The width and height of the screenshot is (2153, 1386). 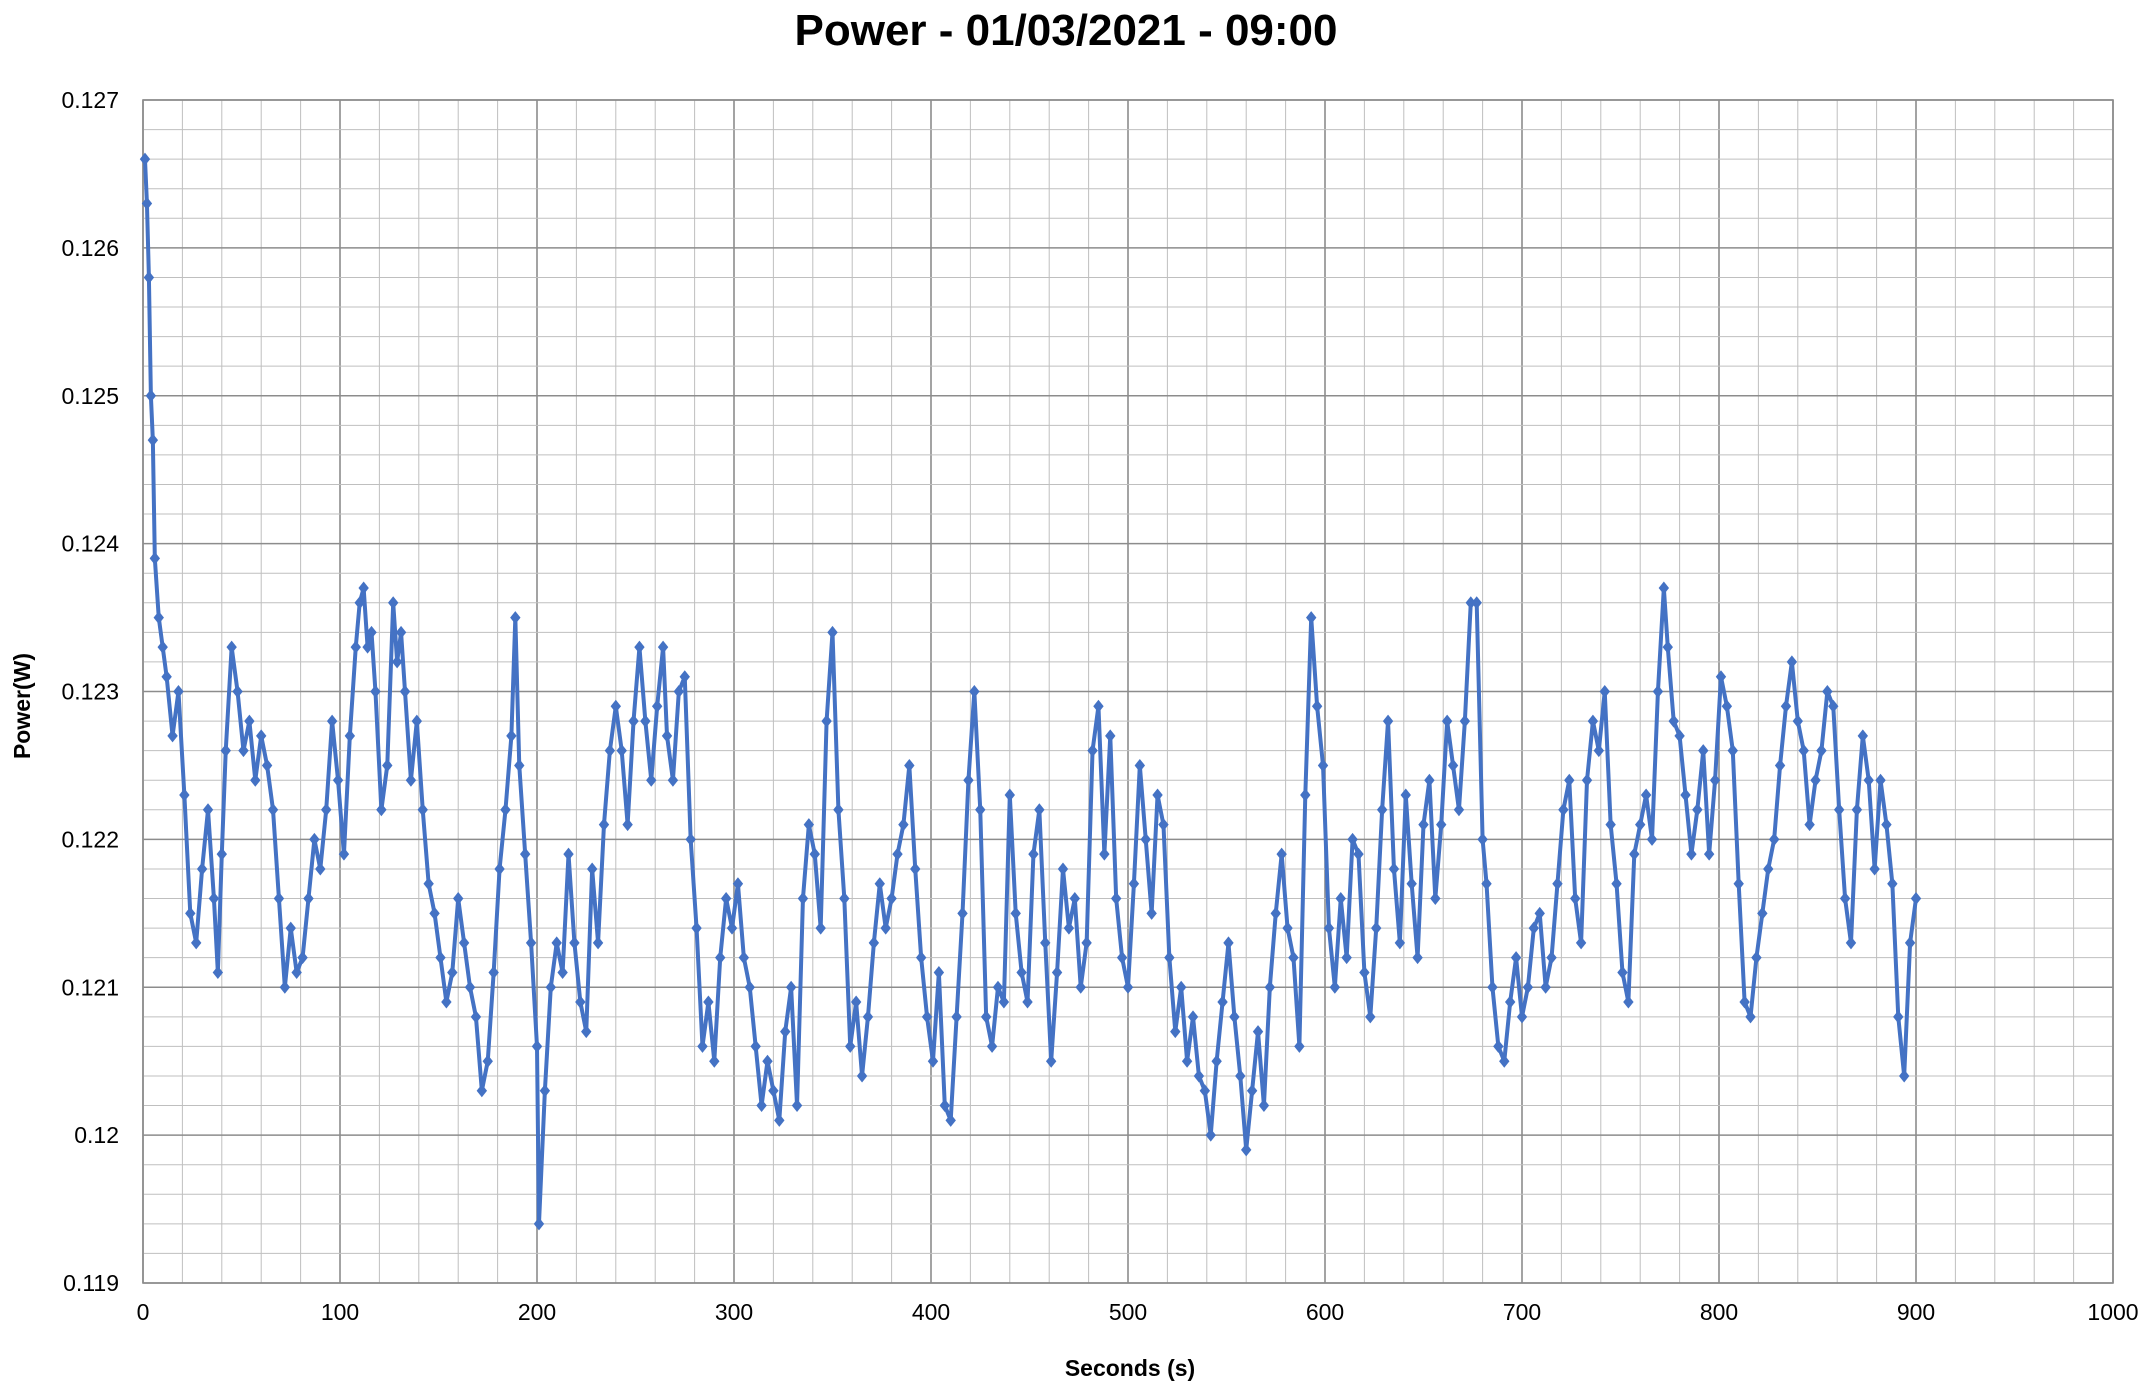 I want to click on y-tick-label: 0.127, so click(x=90, y=100).